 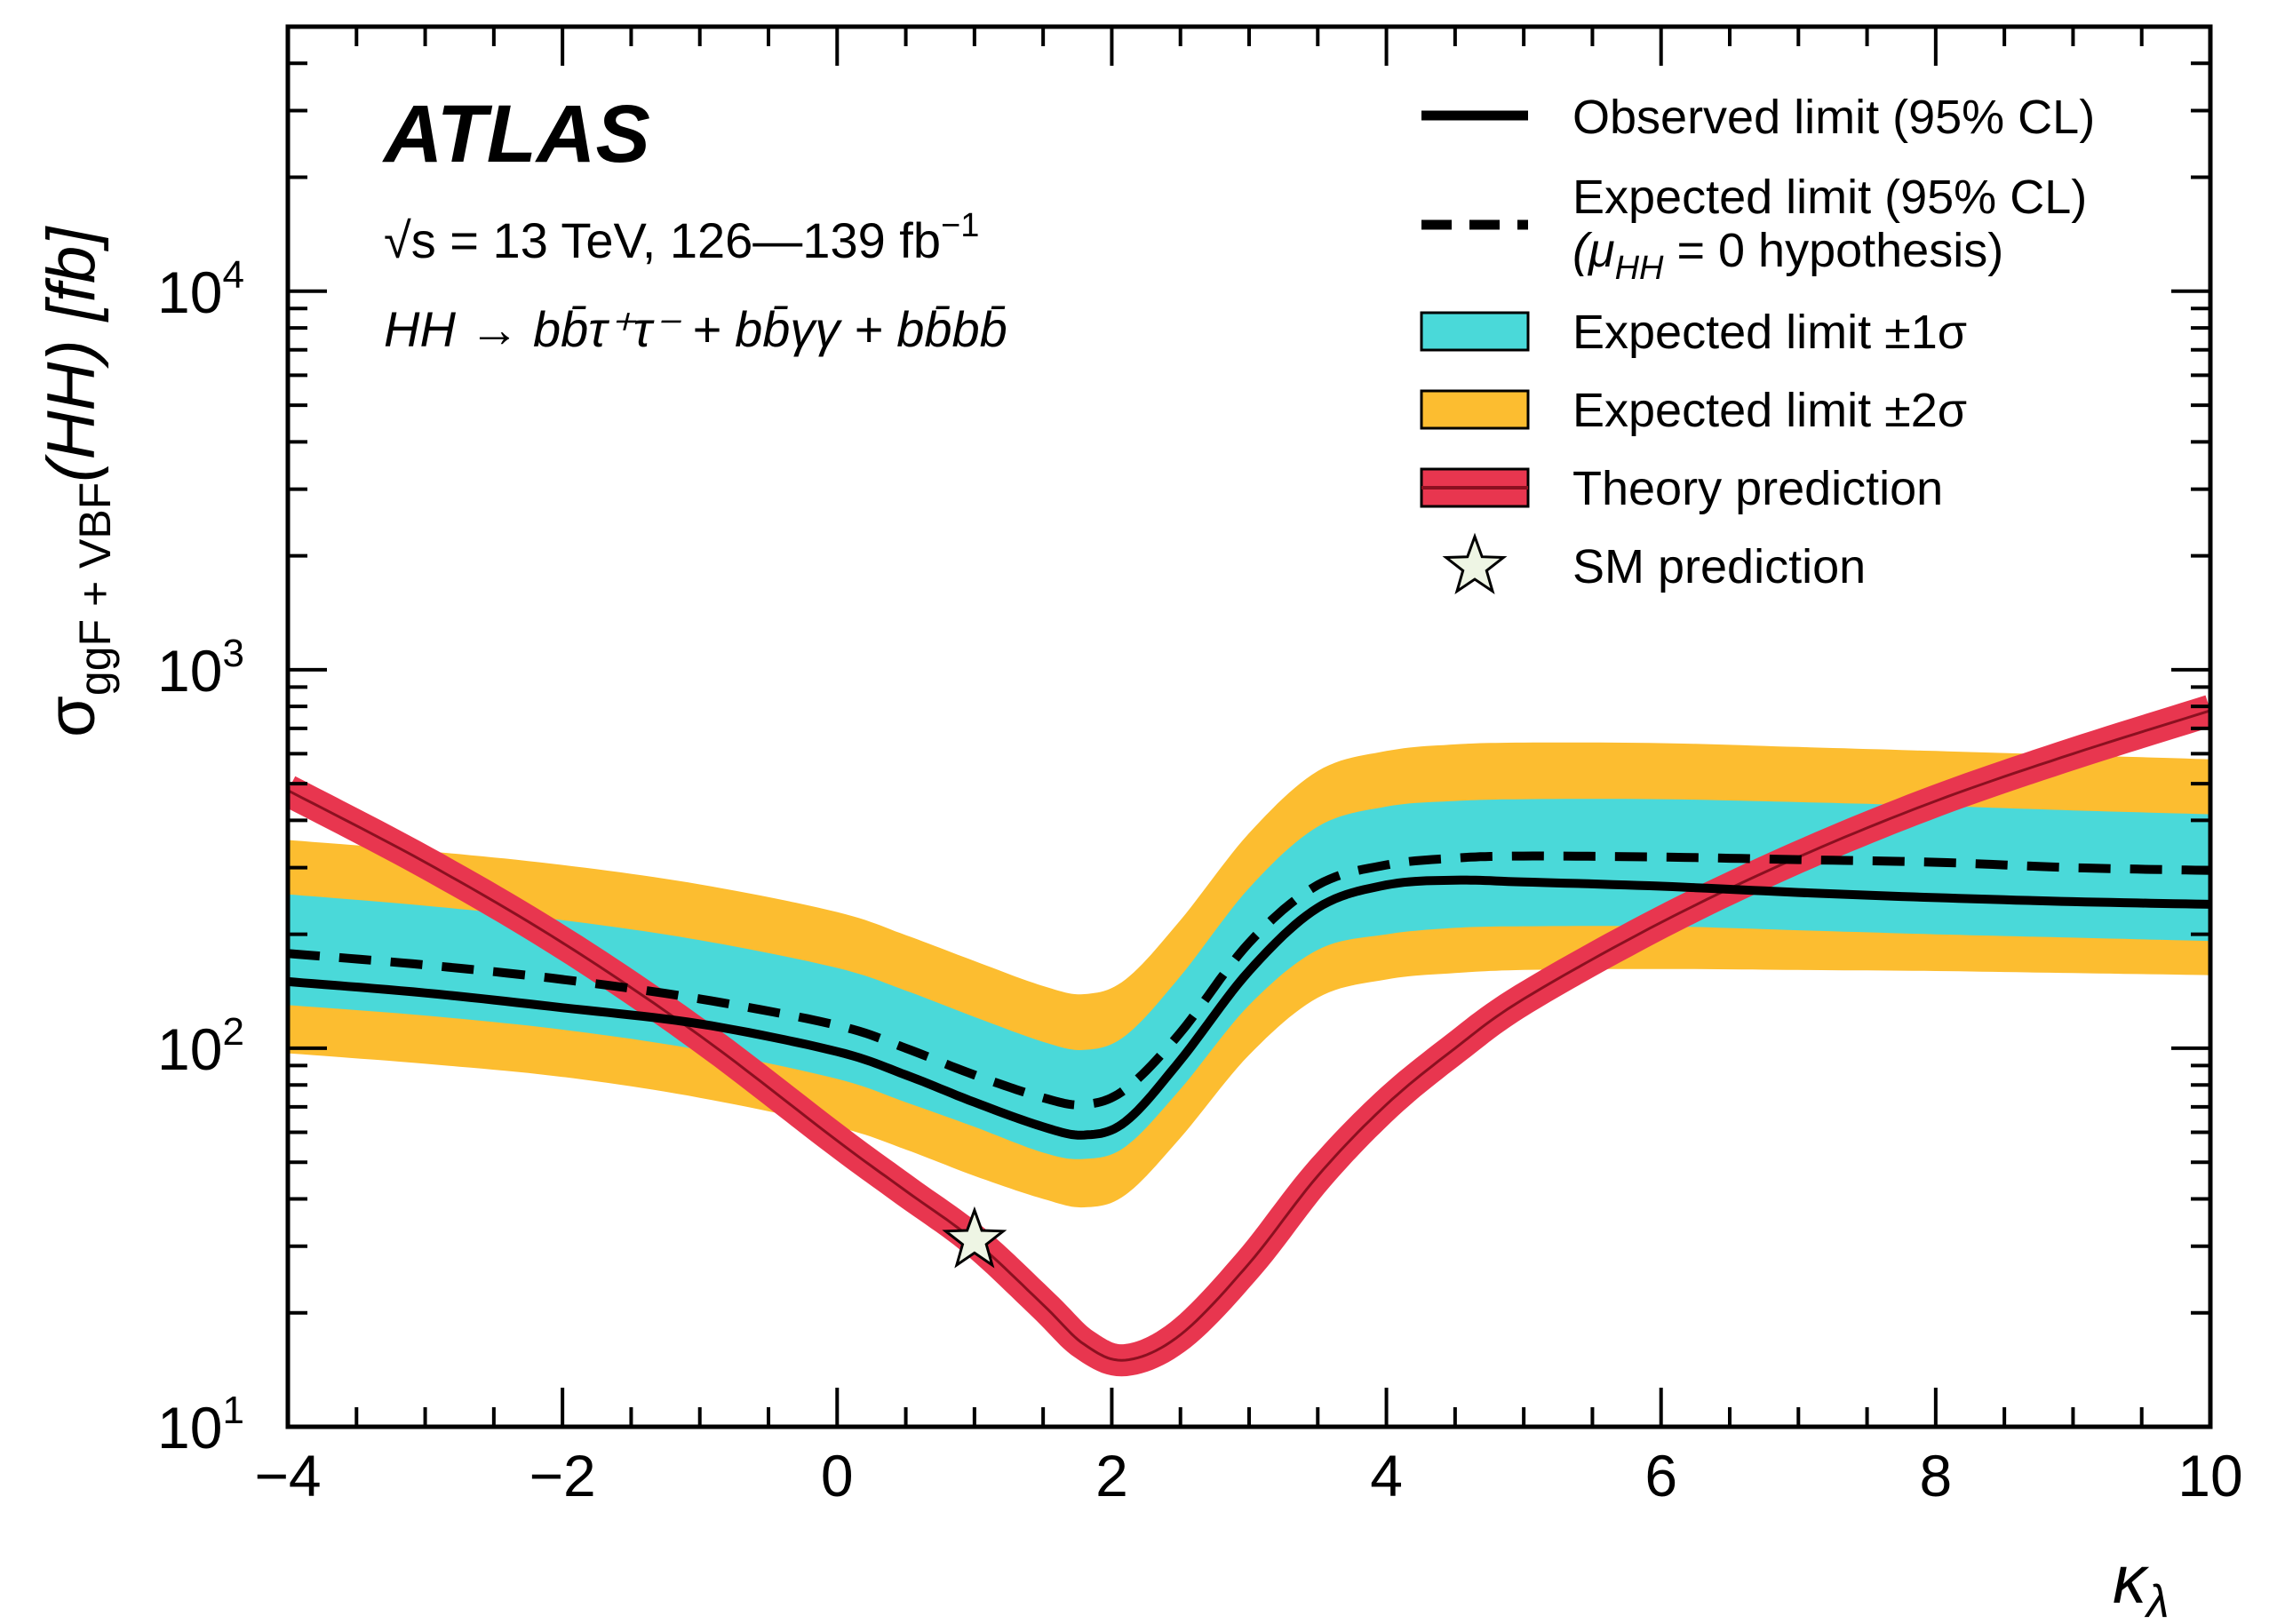 I want to click on energy-lumi-text: √s = 13 TeV, 126—139 fb−1, so click(x=681, y=237).